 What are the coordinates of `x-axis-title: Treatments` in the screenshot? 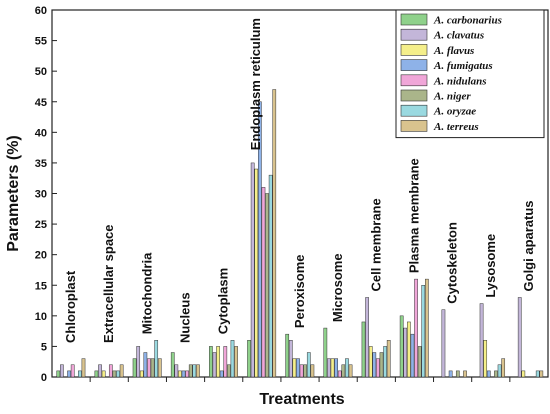 It's located at (301, 399).